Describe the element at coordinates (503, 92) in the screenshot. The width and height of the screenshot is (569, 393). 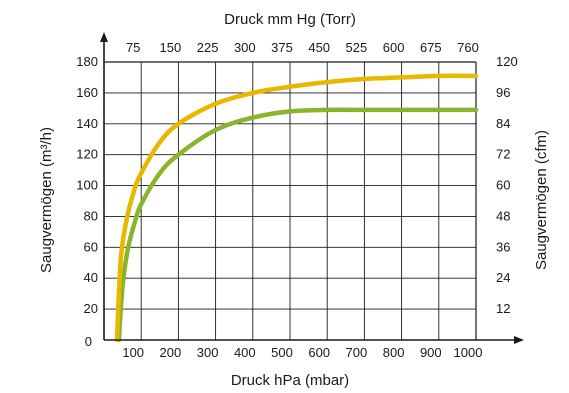
I see `y-right-tick-label: 96` at that location.